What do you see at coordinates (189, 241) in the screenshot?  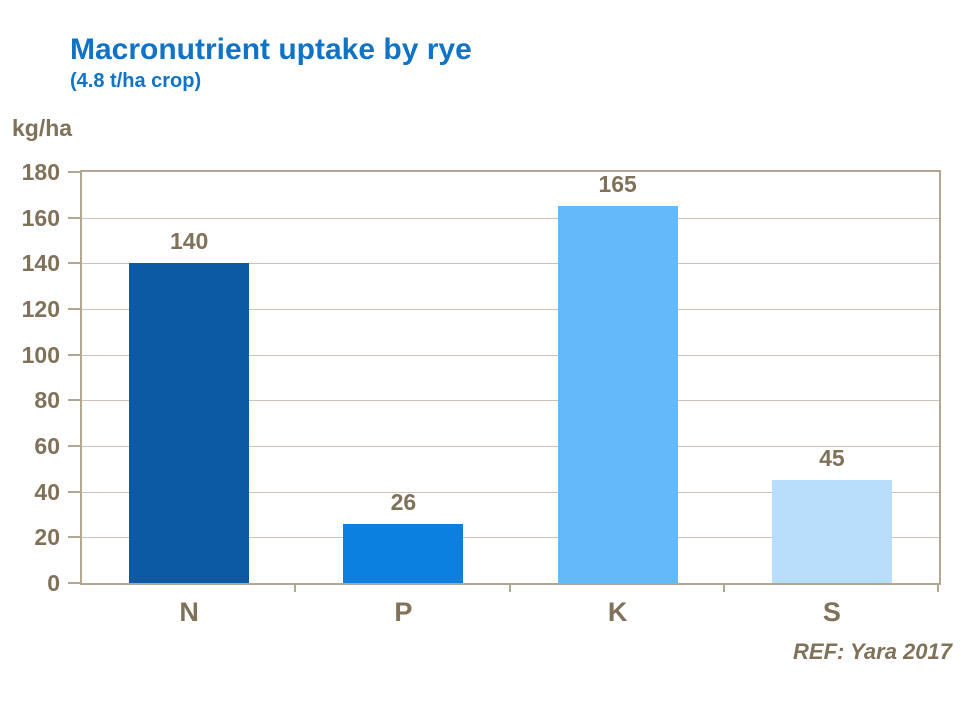 I see `bar-value-N: 140` at bounding box center [189, 241].